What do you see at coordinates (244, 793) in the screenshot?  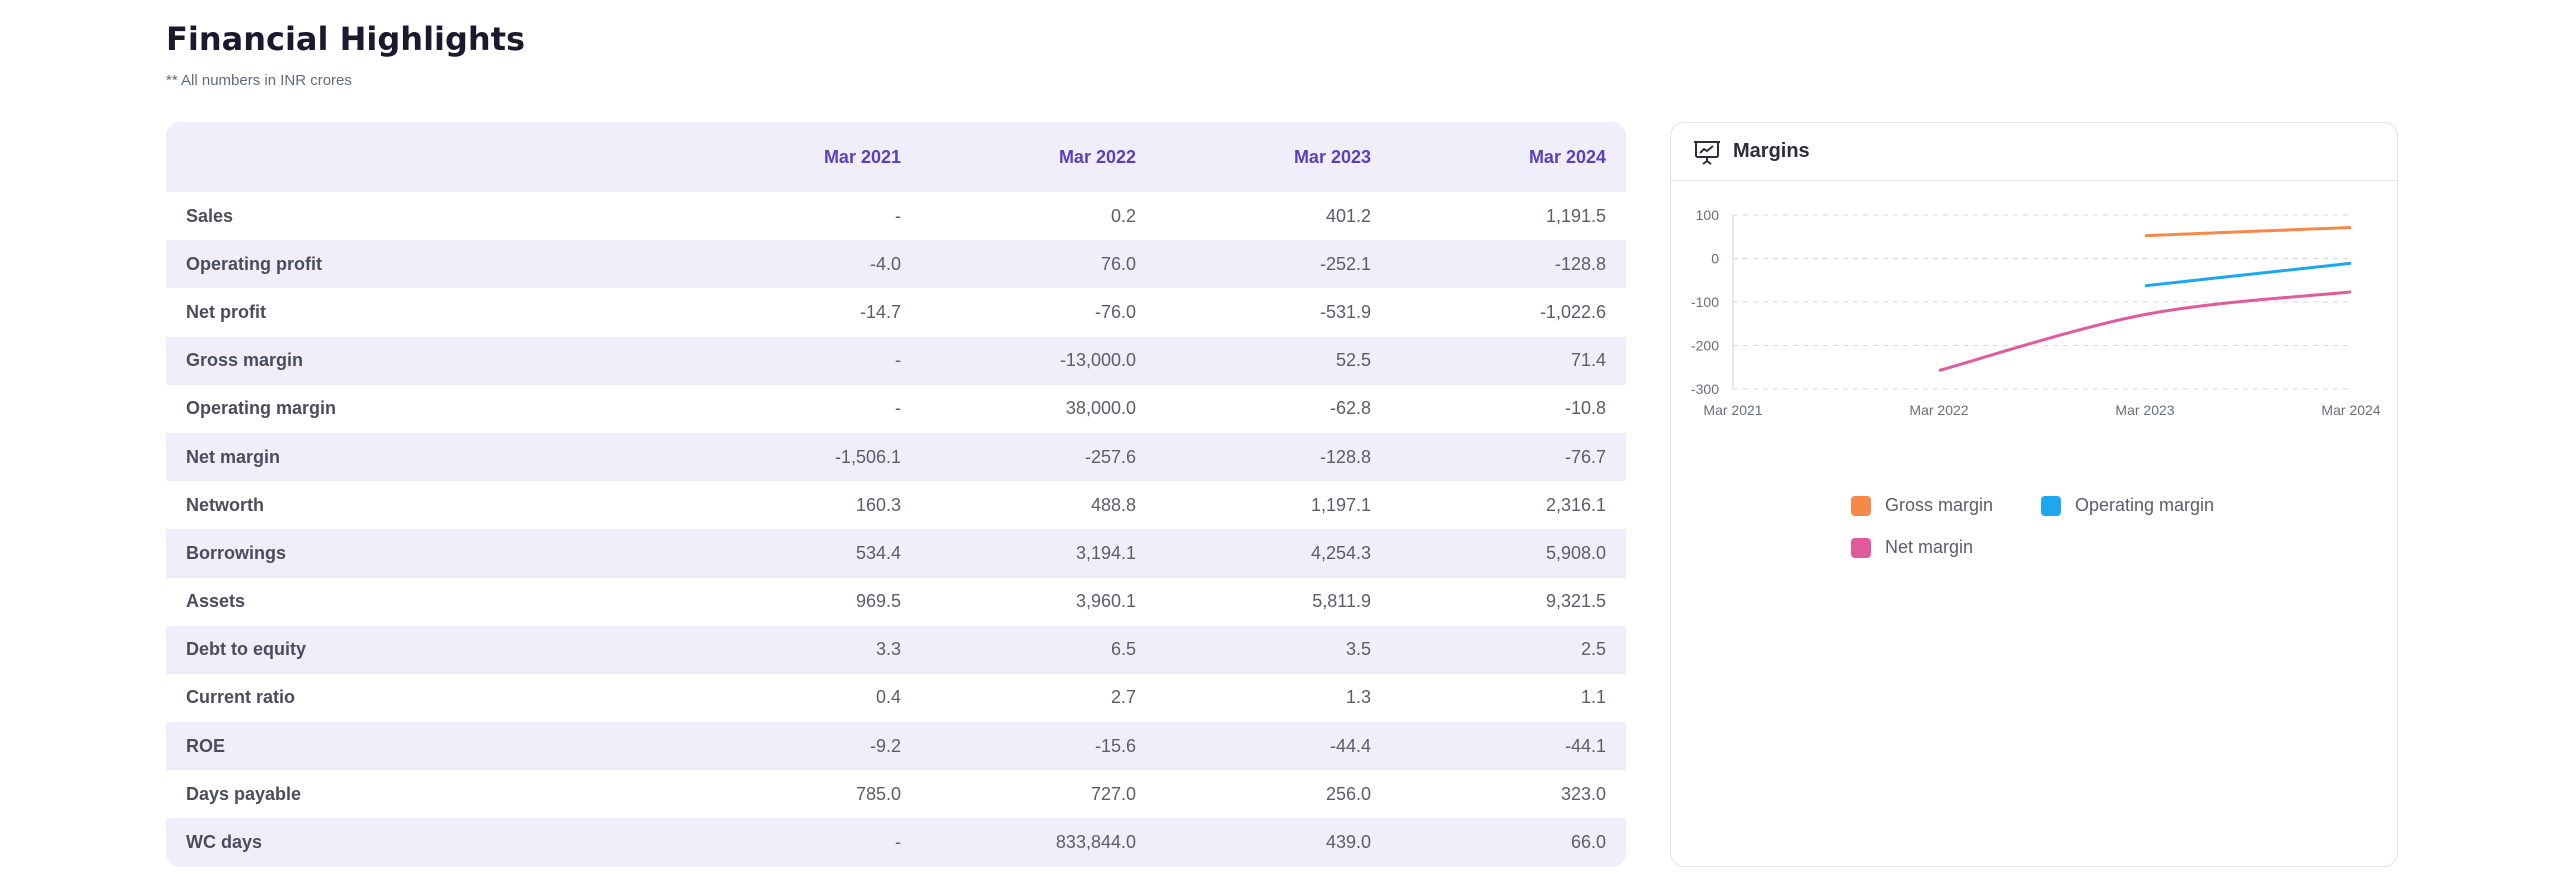 I see `row-label: Days payable` at bounding box center [244, 793].